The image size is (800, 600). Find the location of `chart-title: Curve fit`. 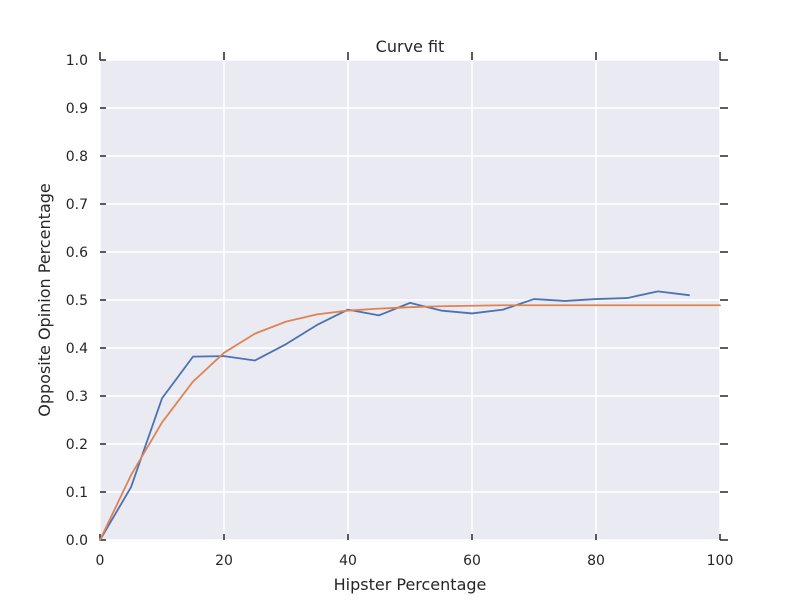

chart-title: Curve fit is located at coordinates (410, 46).